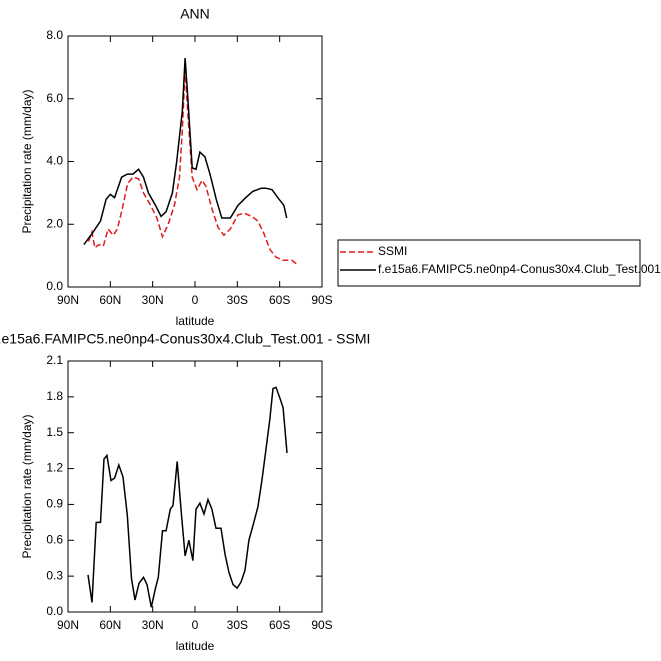  Describe the element at coordinates (54, 575) in the screenshot. I see `y-tick-label: 0.3` at that location.